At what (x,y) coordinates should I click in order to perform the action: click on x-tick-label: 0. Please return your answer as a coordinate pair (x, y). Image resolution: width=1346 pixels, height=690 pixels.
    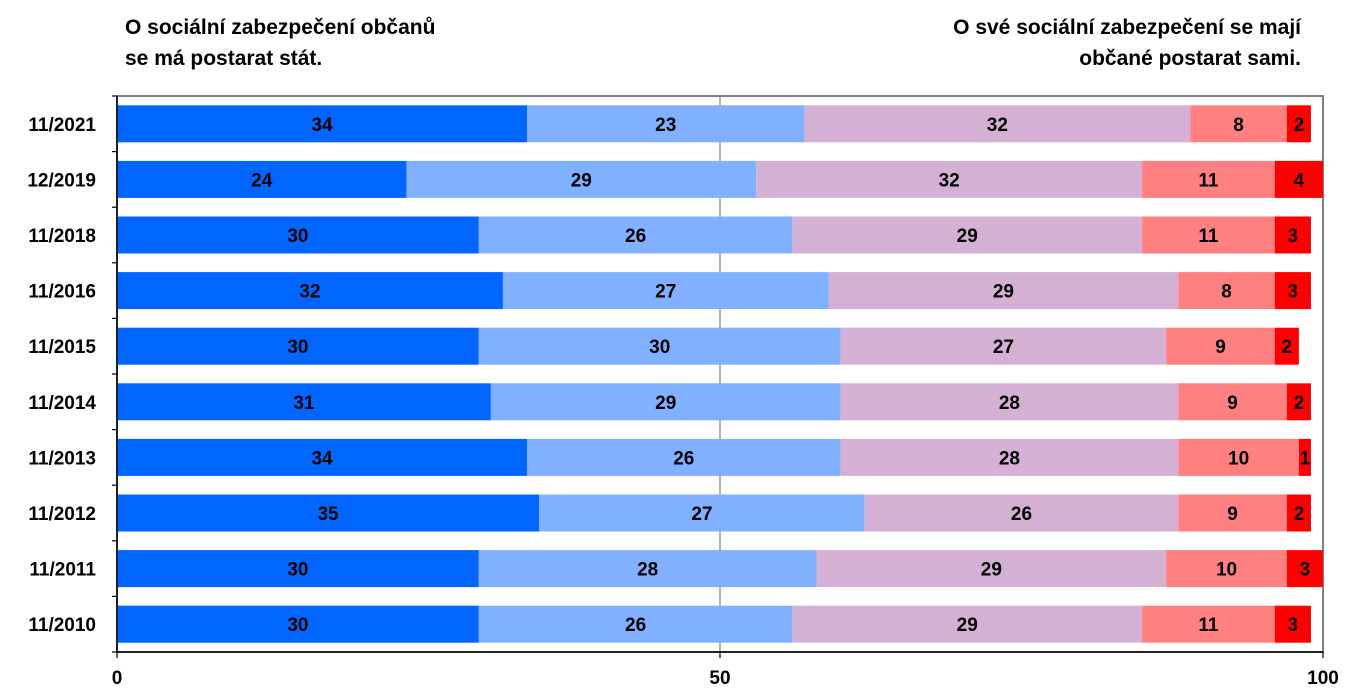
    Looking at the image, I should click on (117, 678).